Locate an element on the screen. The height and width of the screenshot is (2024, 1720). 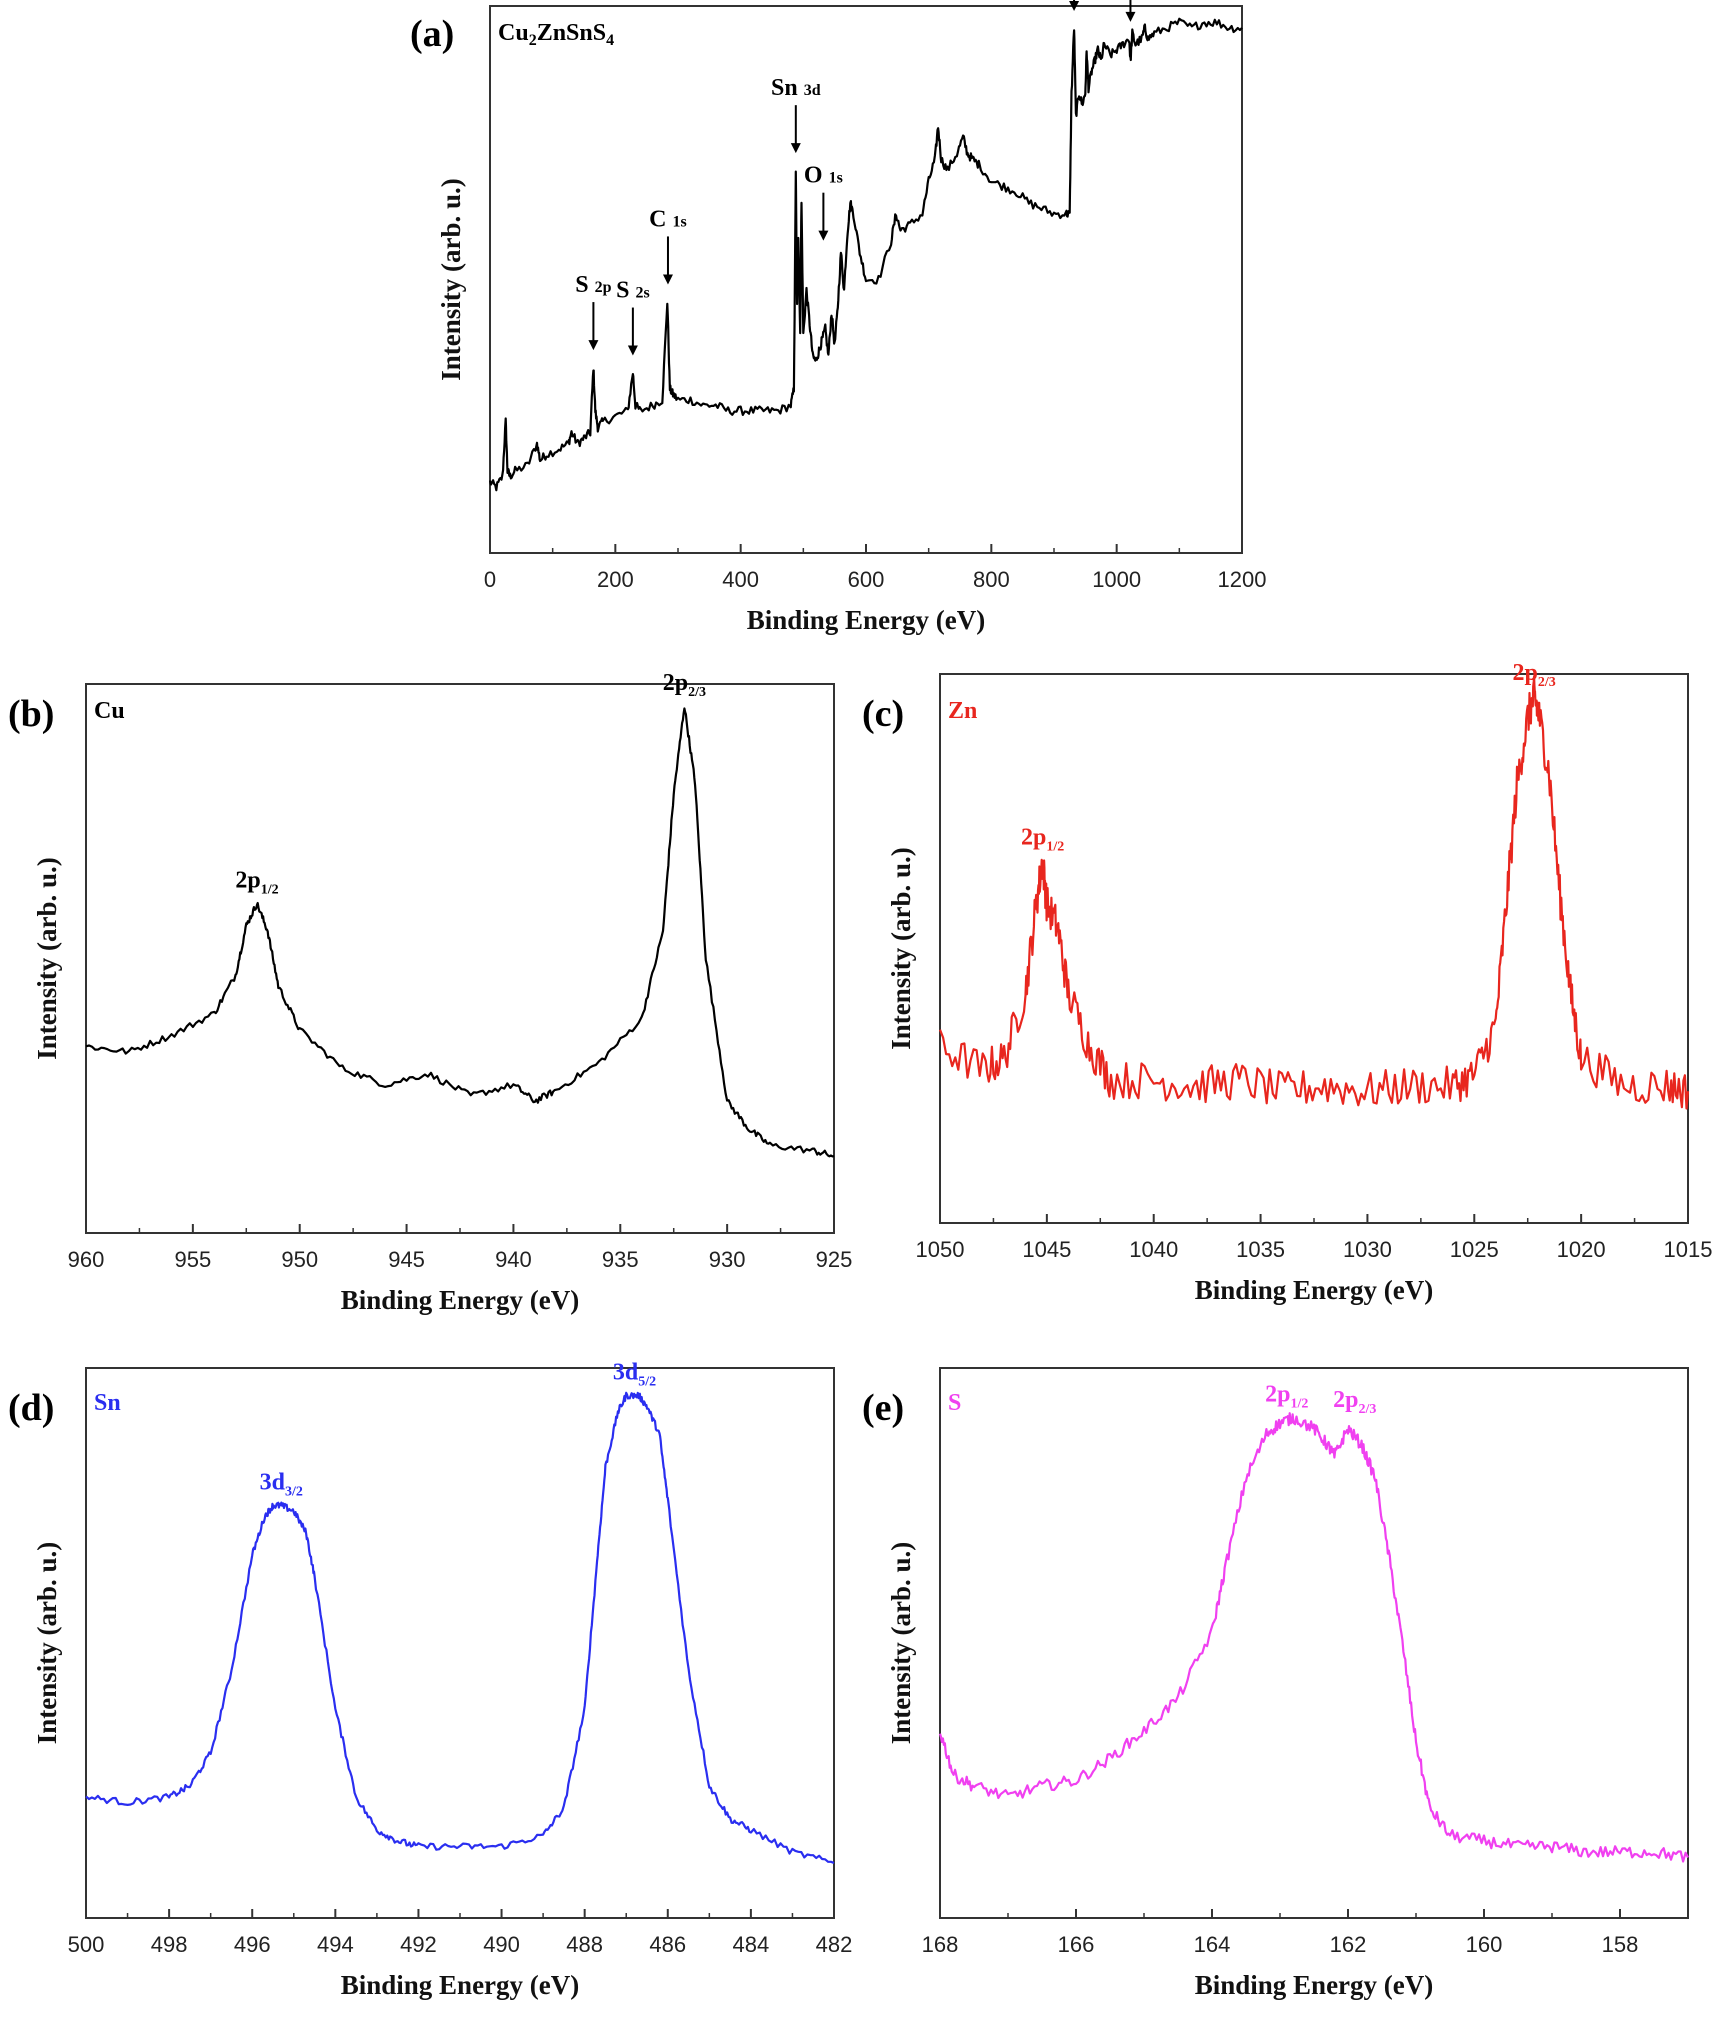
x-tick-label: 1015 is located at coordinates (1688, 1249).